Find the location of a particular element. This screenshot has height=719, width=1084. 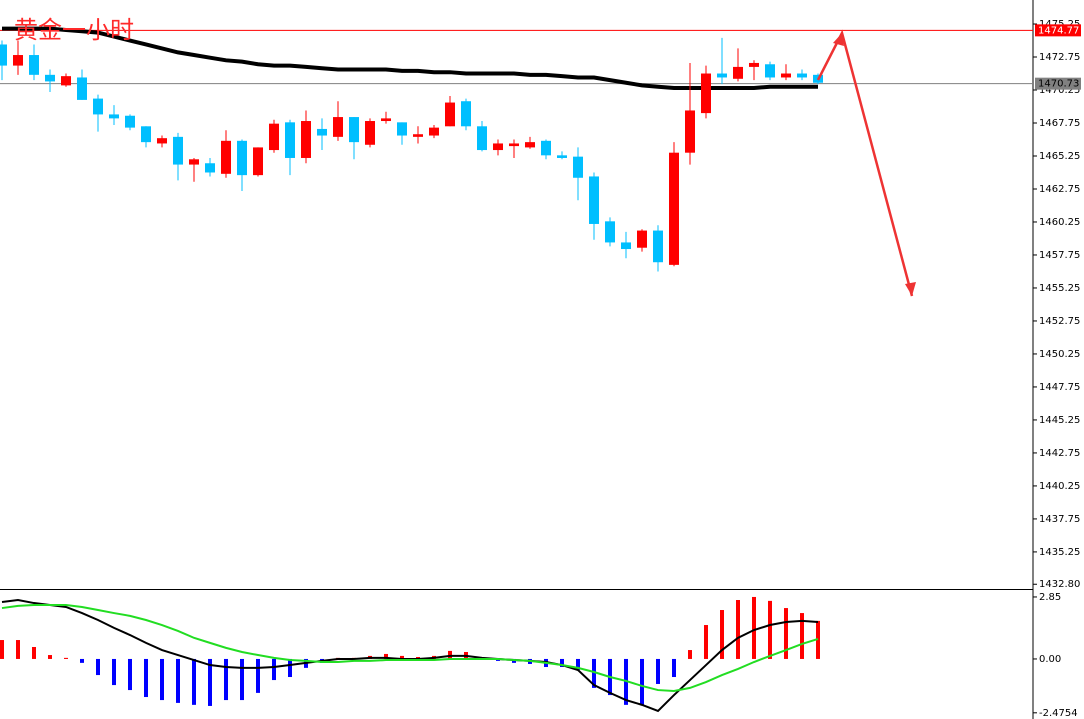

y-tick-label: 1452.75 is located at coordinates (1059, 321).